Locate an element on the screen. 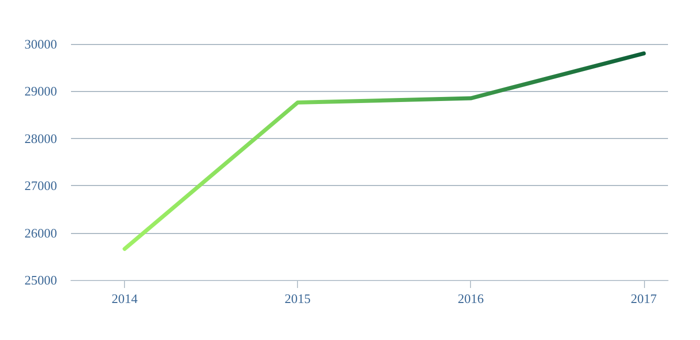 The image size is (700, 340). x-tick-label: 2015 is located at coordinates (297, 298).